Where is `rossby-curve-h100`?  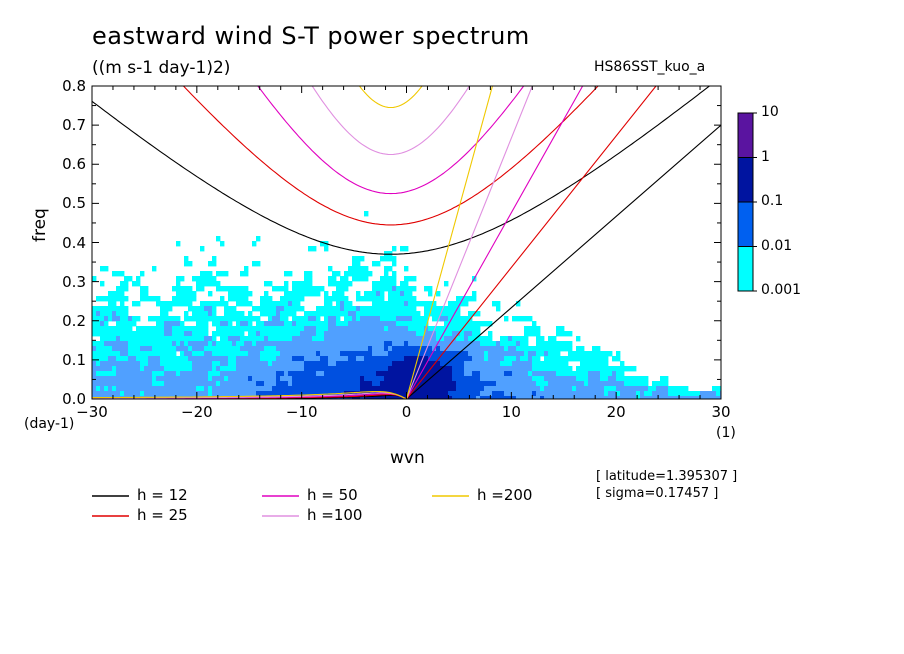 rossby-curve-h100 is located at coordinates (249, 395).